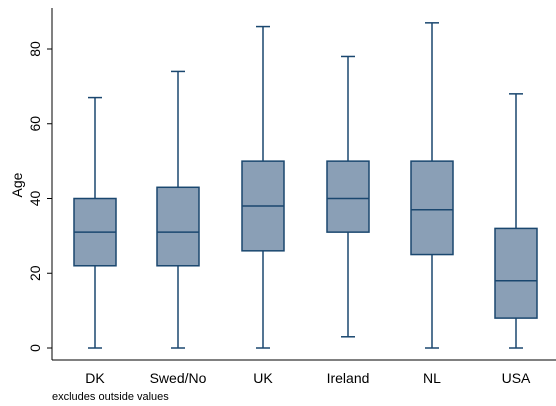 This screenshot has width=556, height=406. I want to click on box-swed-no, so click(178, 209).